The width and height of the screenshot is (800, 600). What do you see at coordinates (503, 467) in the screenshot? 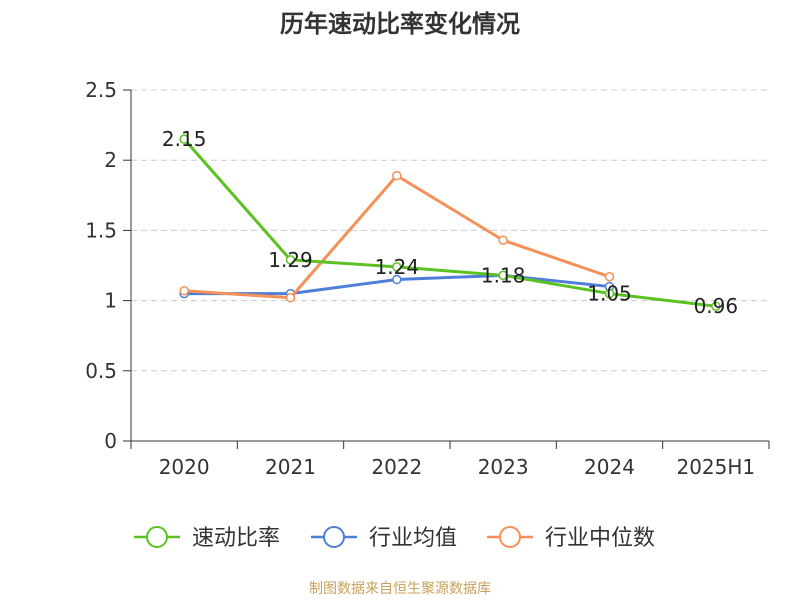
I see `x-tick-label: 2023` at bounding box center [503, 467].